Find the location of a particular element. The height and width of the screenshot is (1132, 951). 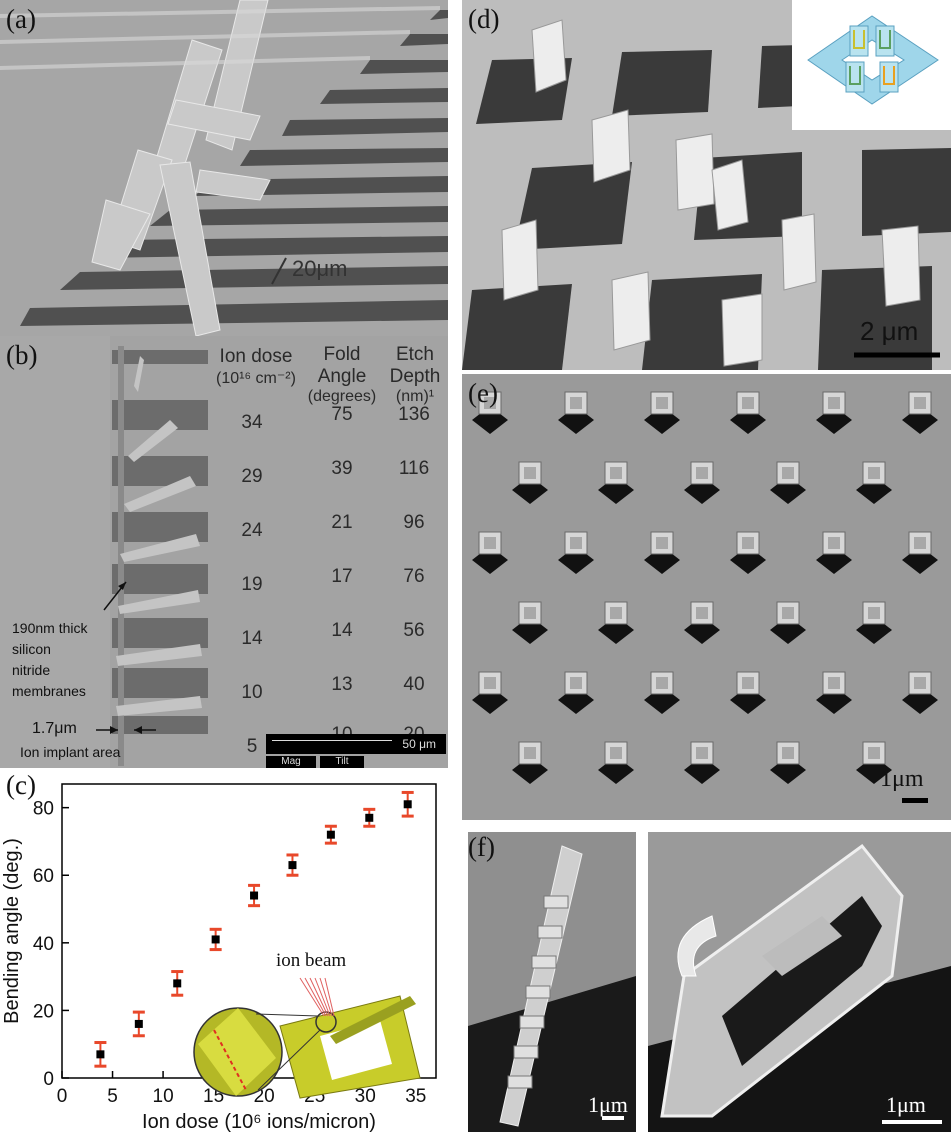

depth-cell: 56 is located at coordinates (414, 630).